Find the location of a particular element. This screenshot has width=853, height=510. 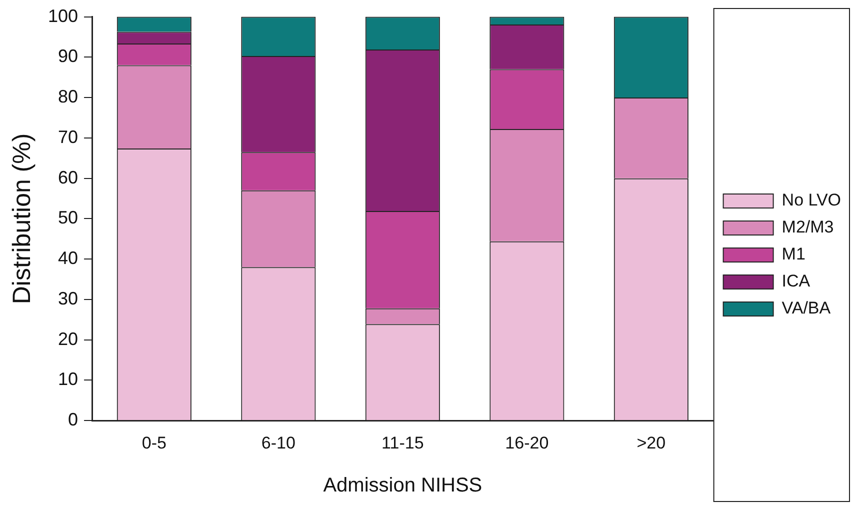

y-tick-label: 20 is located at coordinates (68, 338).